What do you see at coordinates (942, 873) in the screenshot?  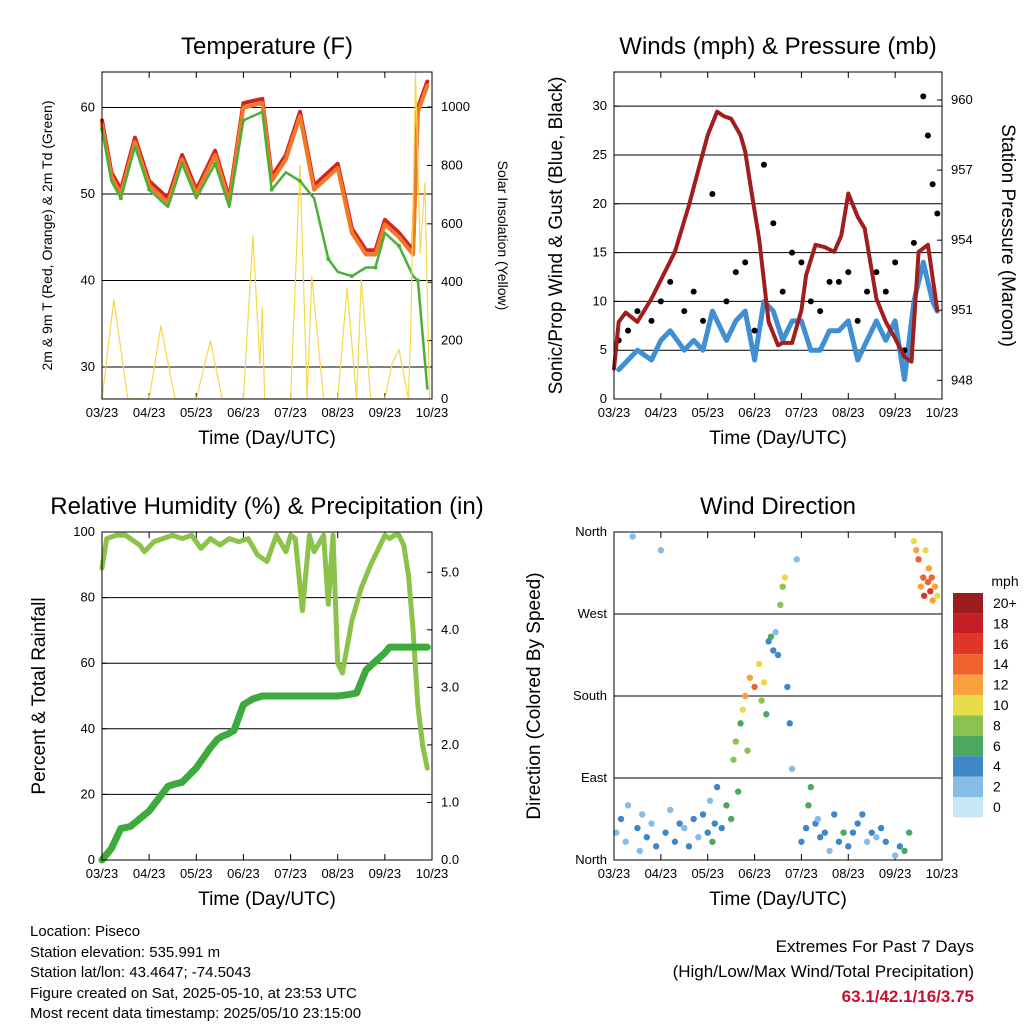 I see `wdir-xtick-label: 10/23` at bounding box center [942, 873].